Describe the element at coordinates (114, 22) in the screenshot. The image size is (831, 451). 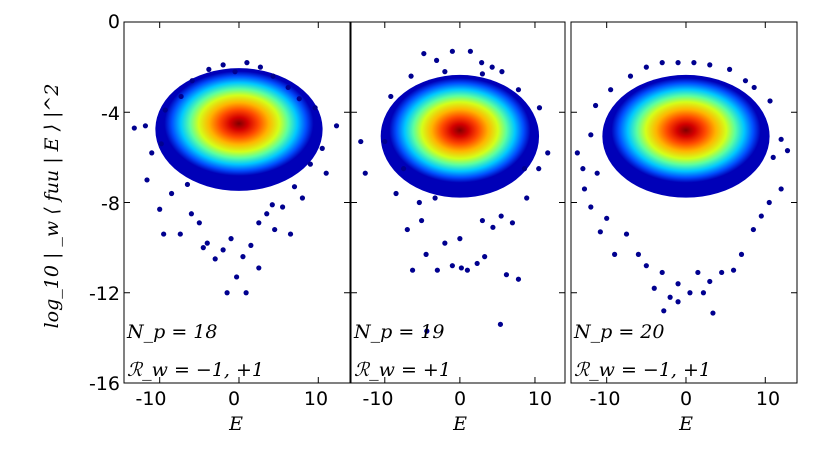
I see `y-tick-label: 0` at that location.